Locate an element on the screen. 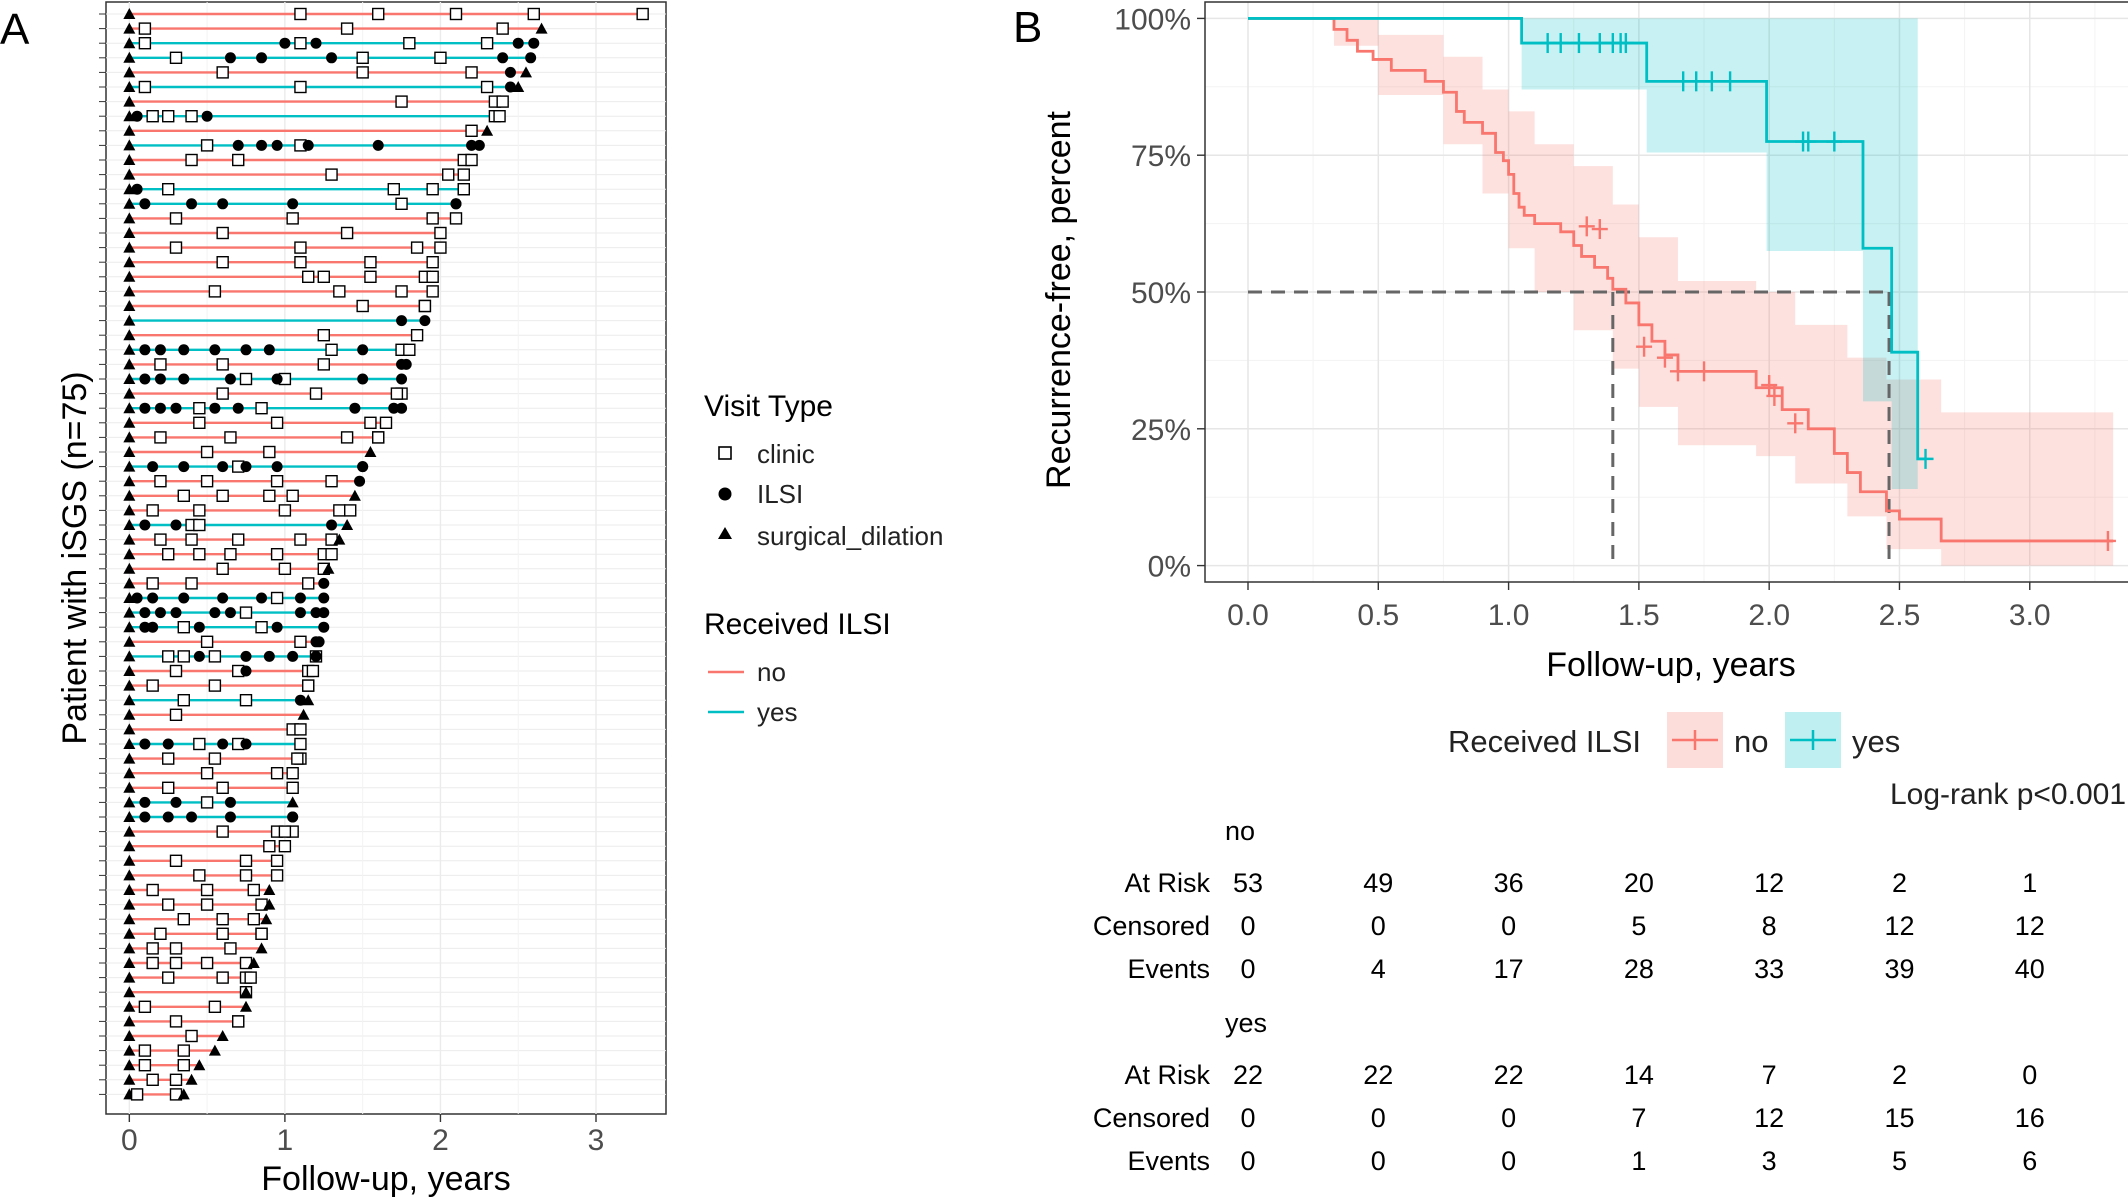 The image size is (2128, 1201). risk-table-cell: 12 is located at coordinates (1899, 926).